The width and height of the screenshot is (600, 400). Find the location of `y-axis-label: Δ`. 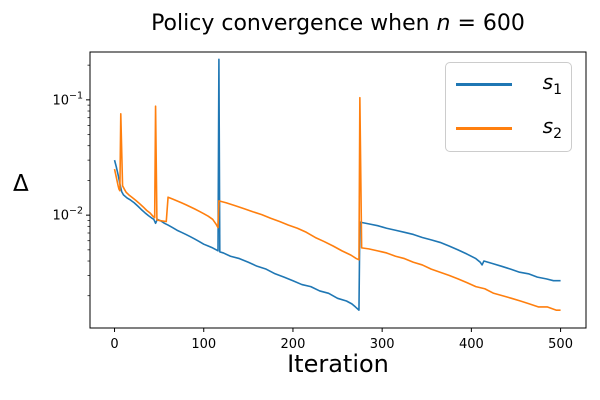

y-axis-label: Δ is located at coordinates (21, 184).